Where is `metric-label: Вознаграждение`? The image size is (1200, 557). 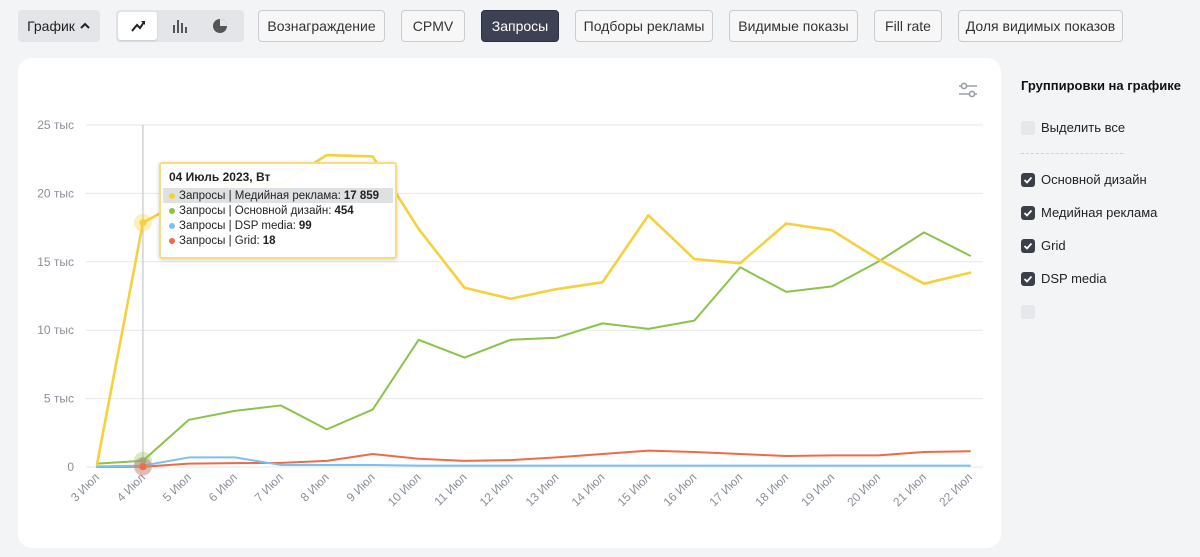
metric-label: Вознаграждение is located at coordinates (321, 26).